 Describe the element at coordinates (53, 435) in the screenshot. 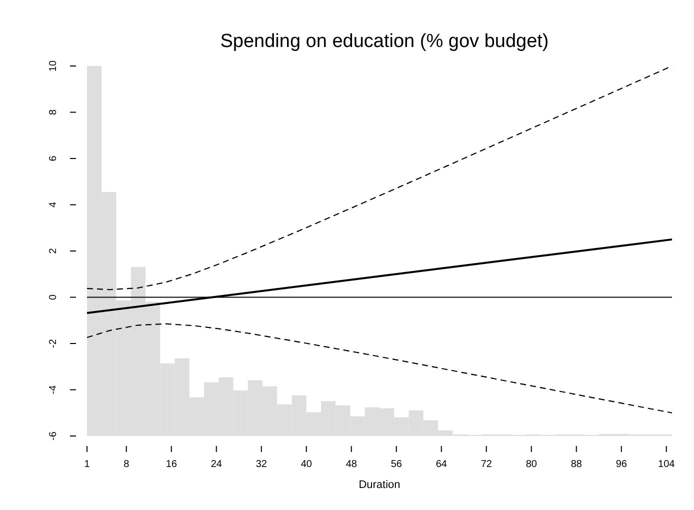

I see `y-tick-label: -6` at that location.